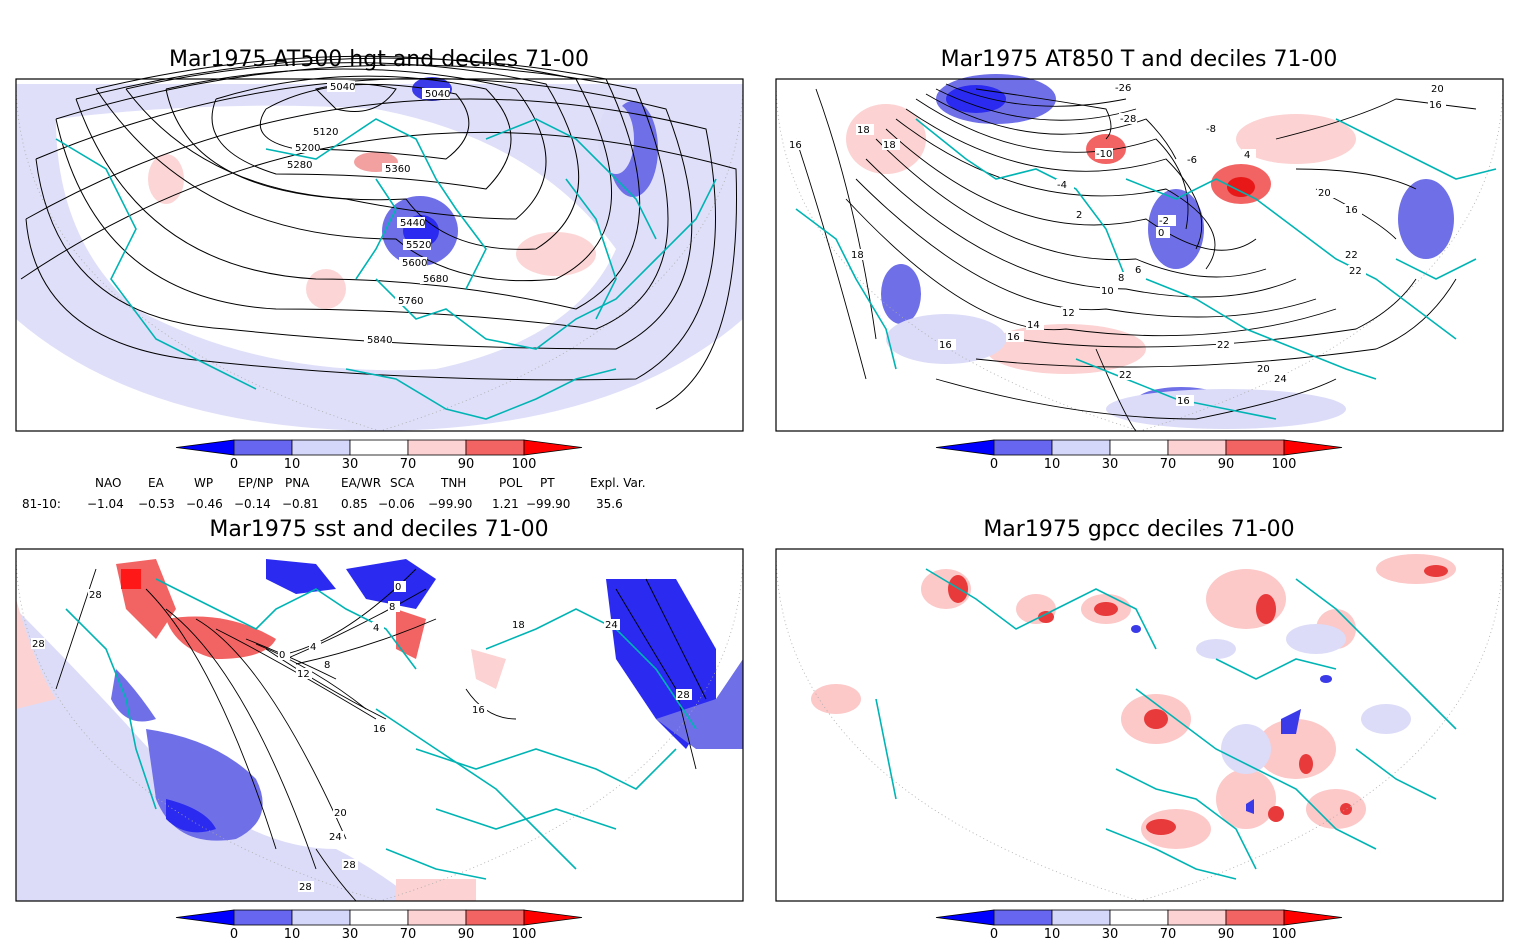  Describe the element at coordinates (1138, 270) in the screenshot. I see `svg-text: 6` at that location.